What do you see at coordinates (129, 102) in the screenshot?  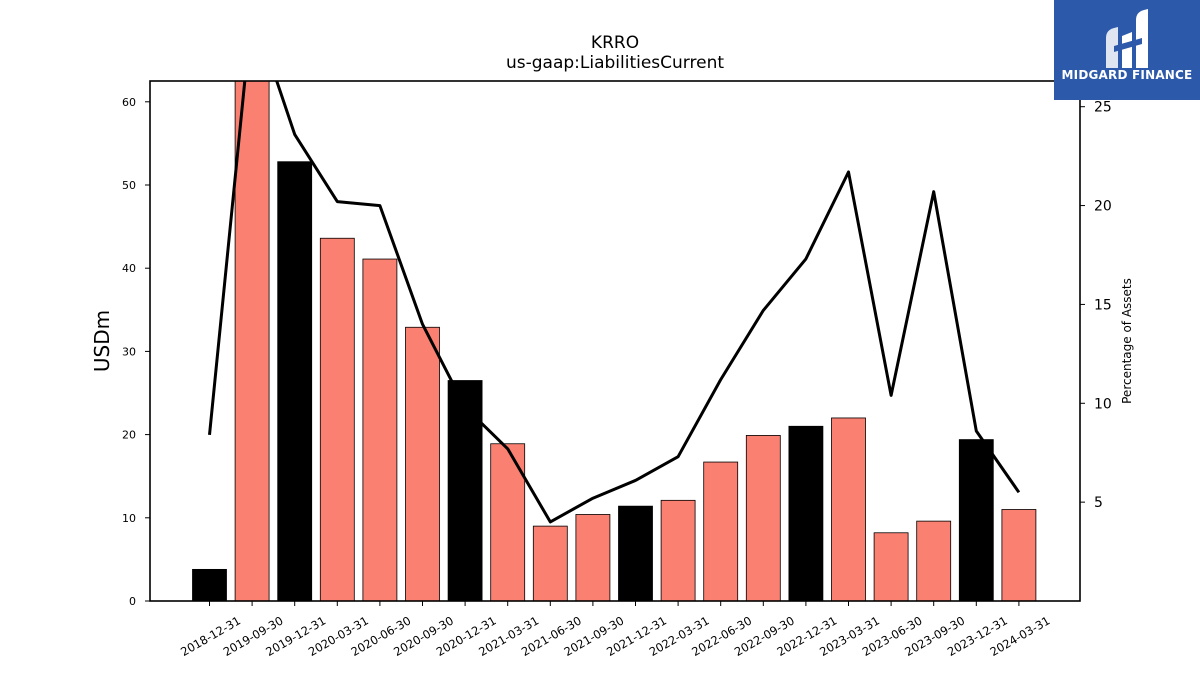 I see `y-tick-label: 60` at bounding box center [129, 102].